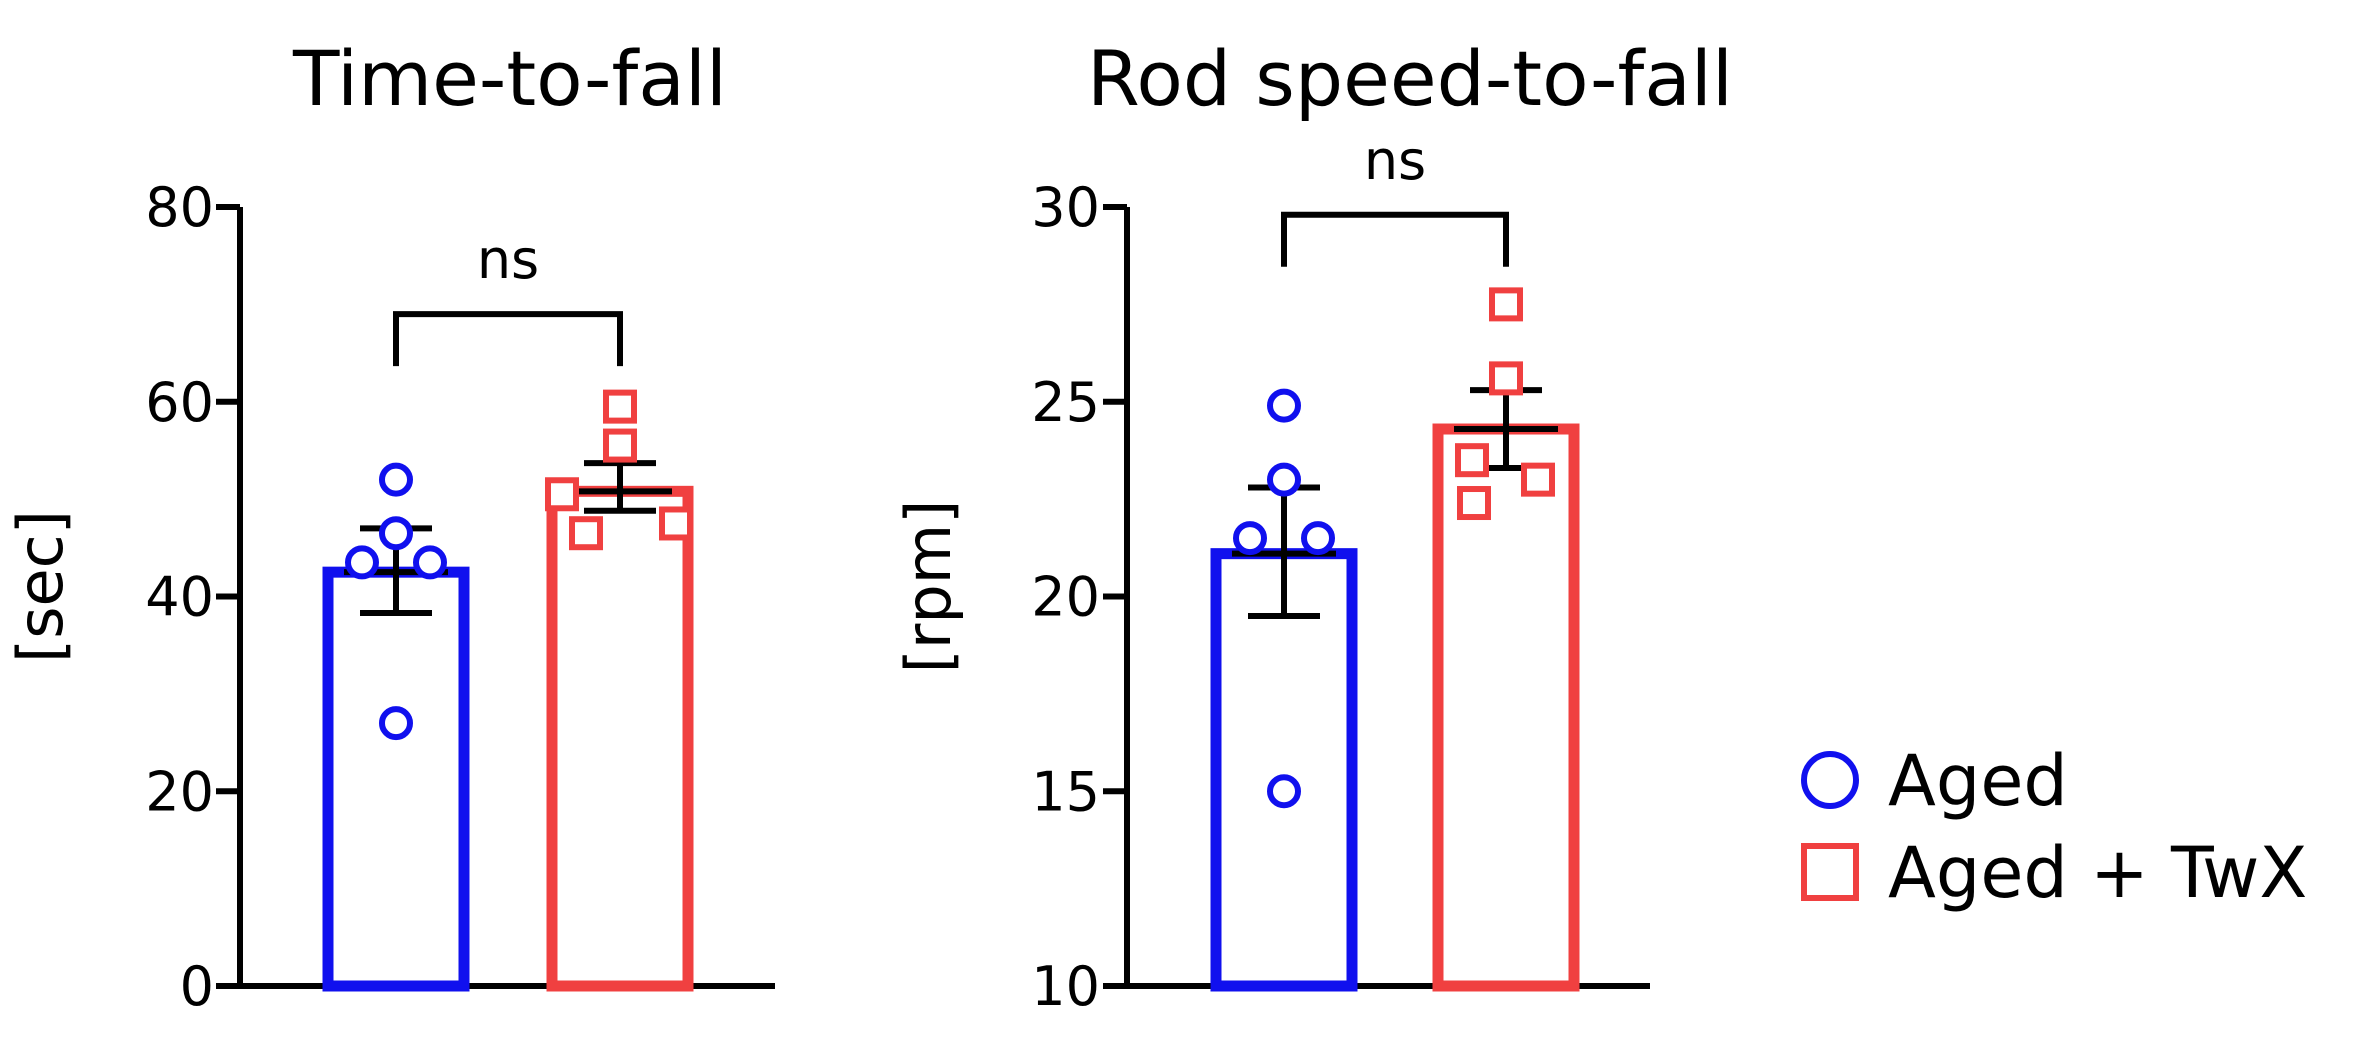  Describe the element at coordinates (620, 738) in the screenshot. I see `bar-aged-twx` at that location.